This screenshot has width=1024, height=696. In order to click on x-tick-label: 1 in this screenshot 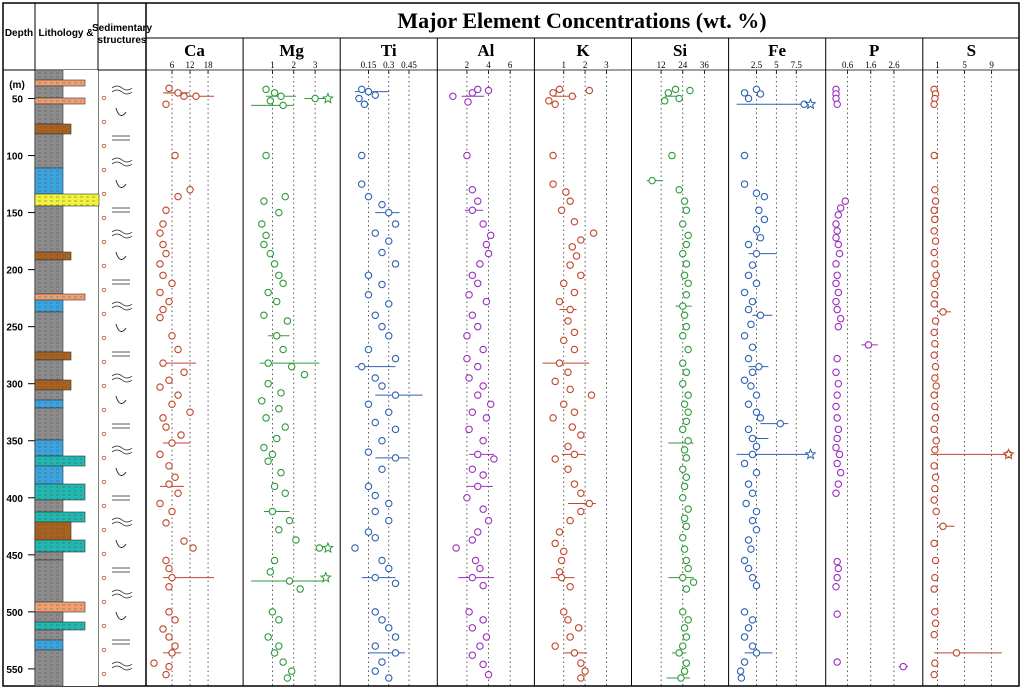, I will do `click(272, 65)`.